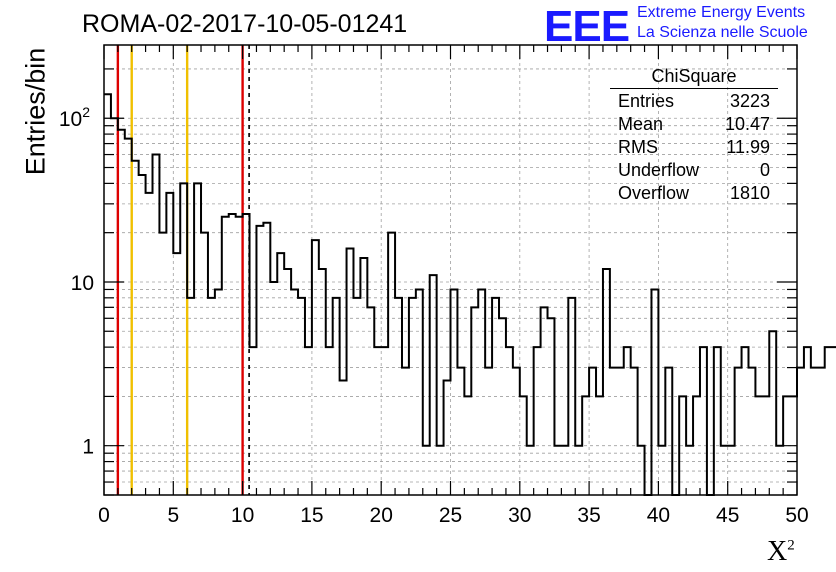  What do you see at coordinates (781, 551) in the screenshot?
I see `x-axis-label: X2` at bounding box center [781, 551].